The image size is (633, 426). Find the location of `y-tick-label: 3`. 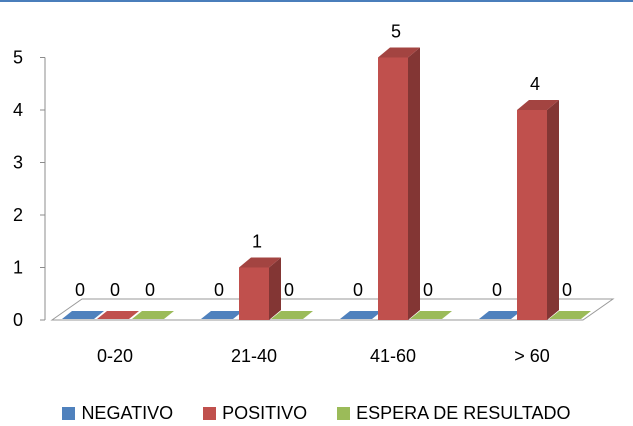

y-tick-label: 3 is located at coordinates (18, 163).